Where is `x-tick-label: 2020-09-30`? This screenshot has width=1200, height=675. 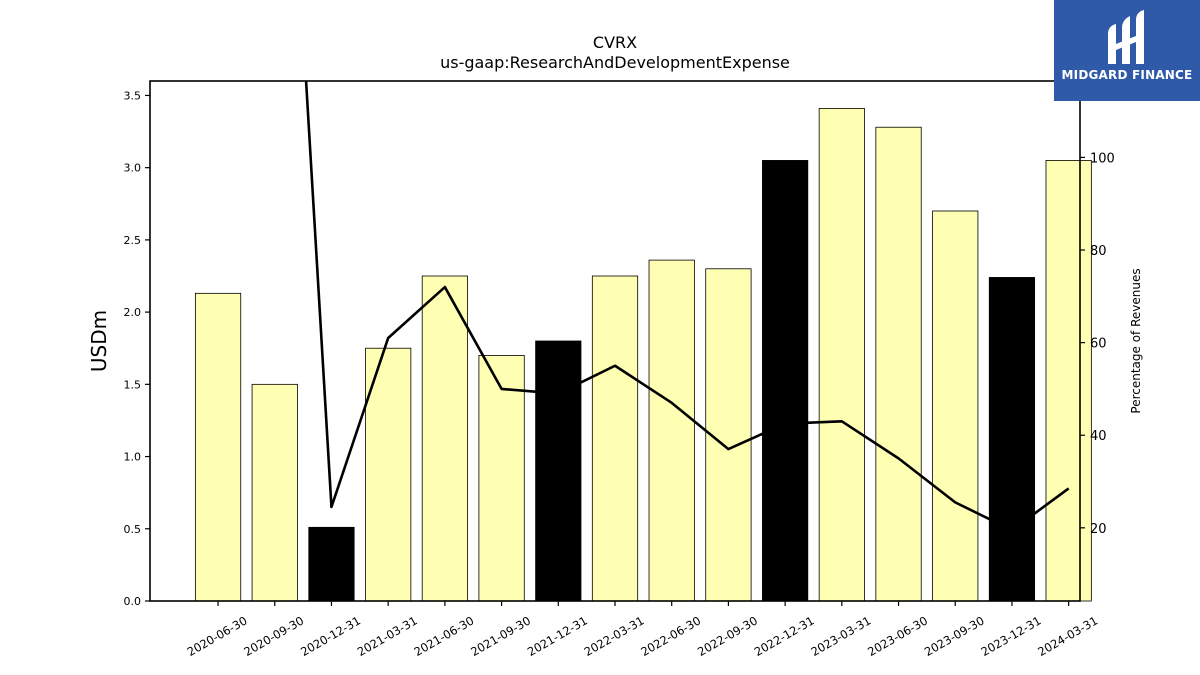 x-tick-label: 2020-09-30 is located at coordinates (273, 636).